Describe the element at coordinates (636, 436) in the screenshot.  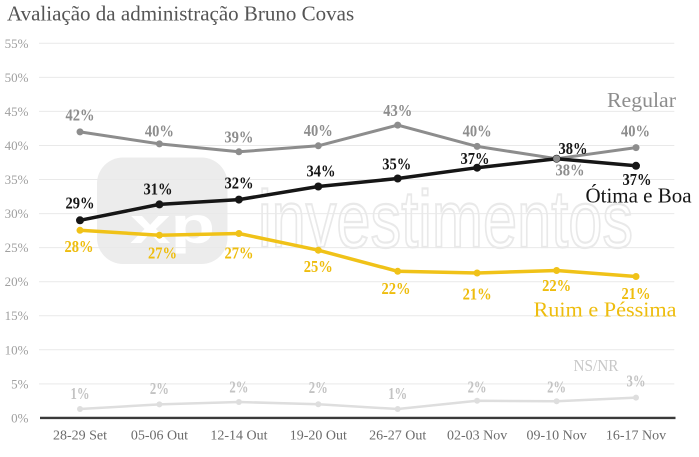
I see `svg-text: 16-17 Nov` at that location.